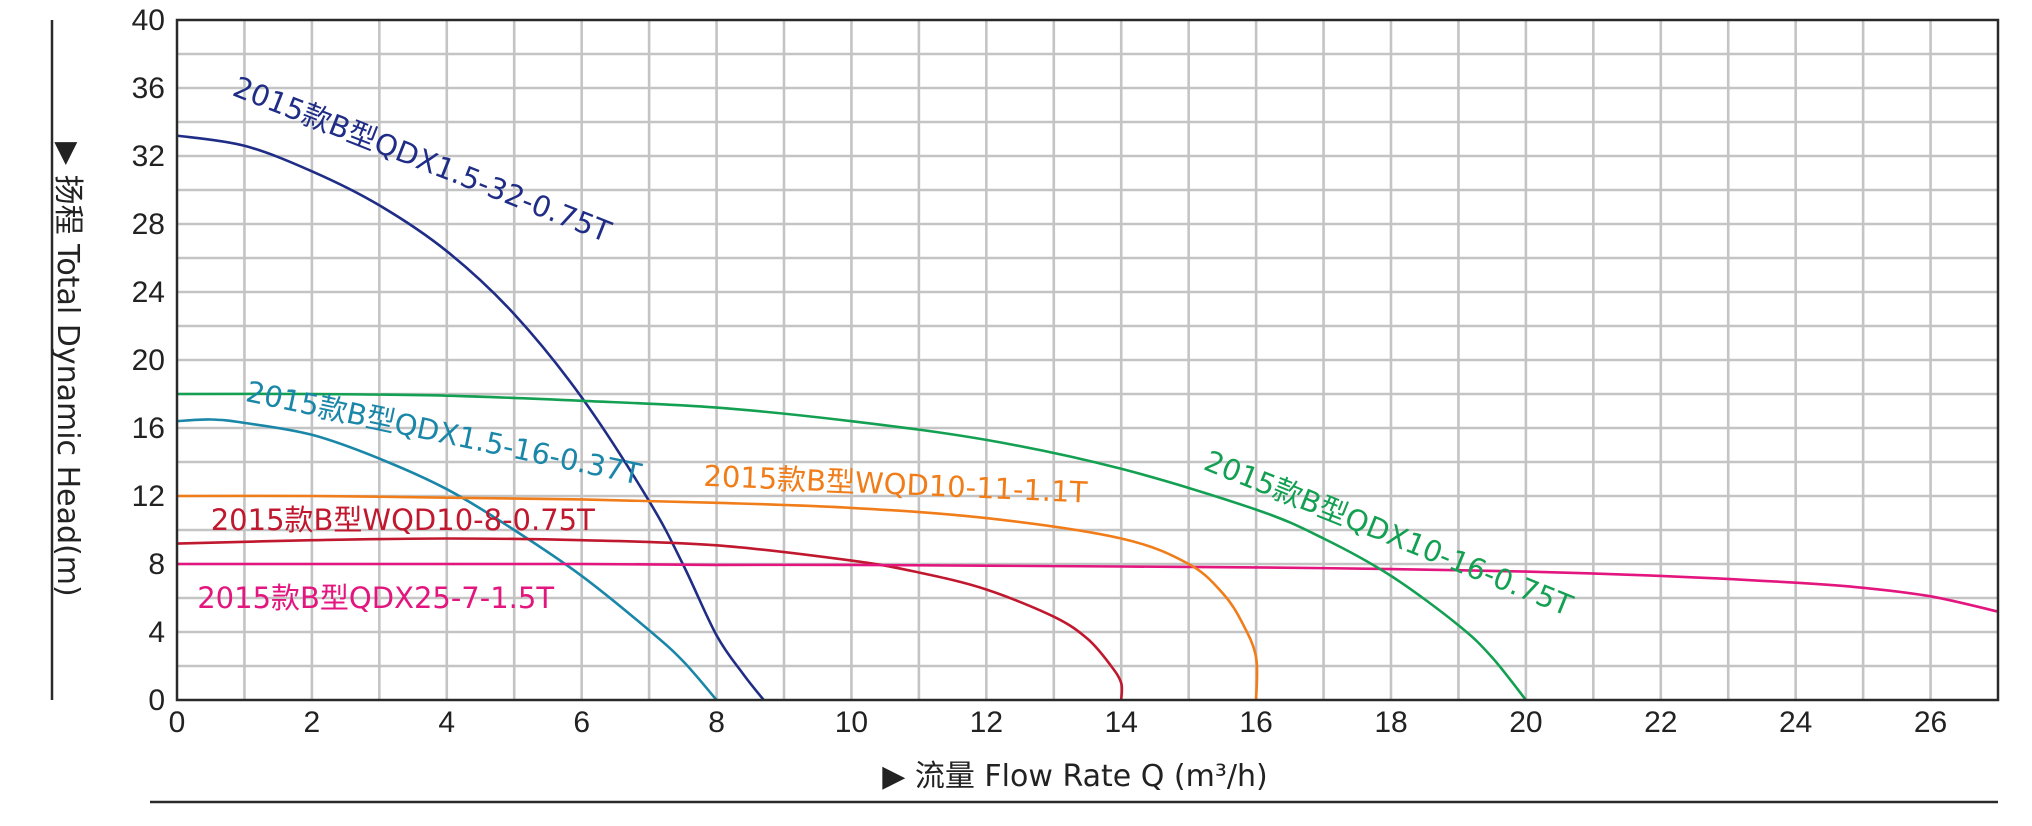 This screenshot has width=2032, height=826. I want to click on y-tick-label: 0, so click(156, 700).